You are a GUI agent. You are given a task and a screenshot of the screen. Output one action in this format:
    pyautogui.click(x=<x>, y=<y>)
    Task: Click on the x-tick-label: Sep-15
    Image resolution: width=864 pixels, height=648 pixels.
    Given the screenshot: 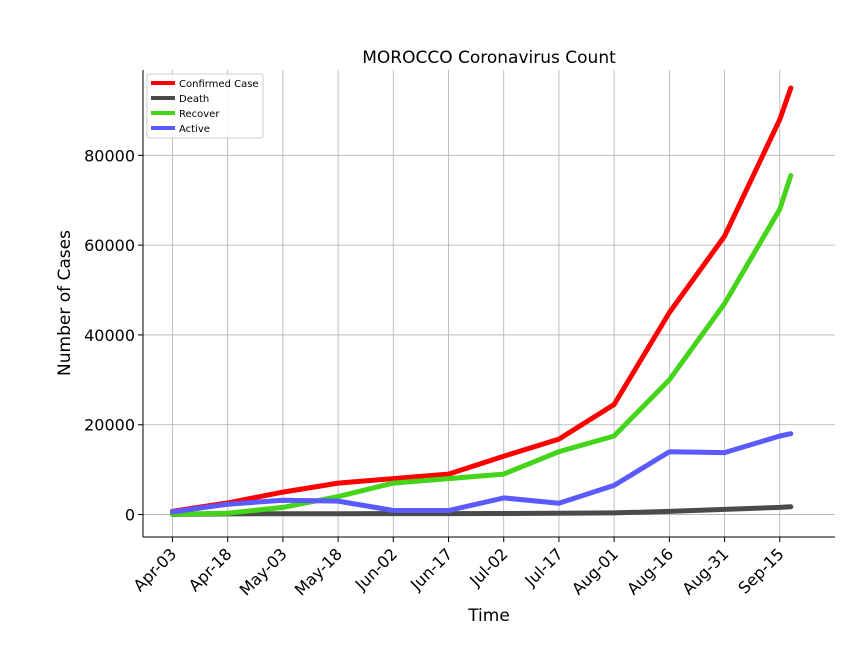 What is the action you would take?
    pyautogui.click(x=760, y=570)
    